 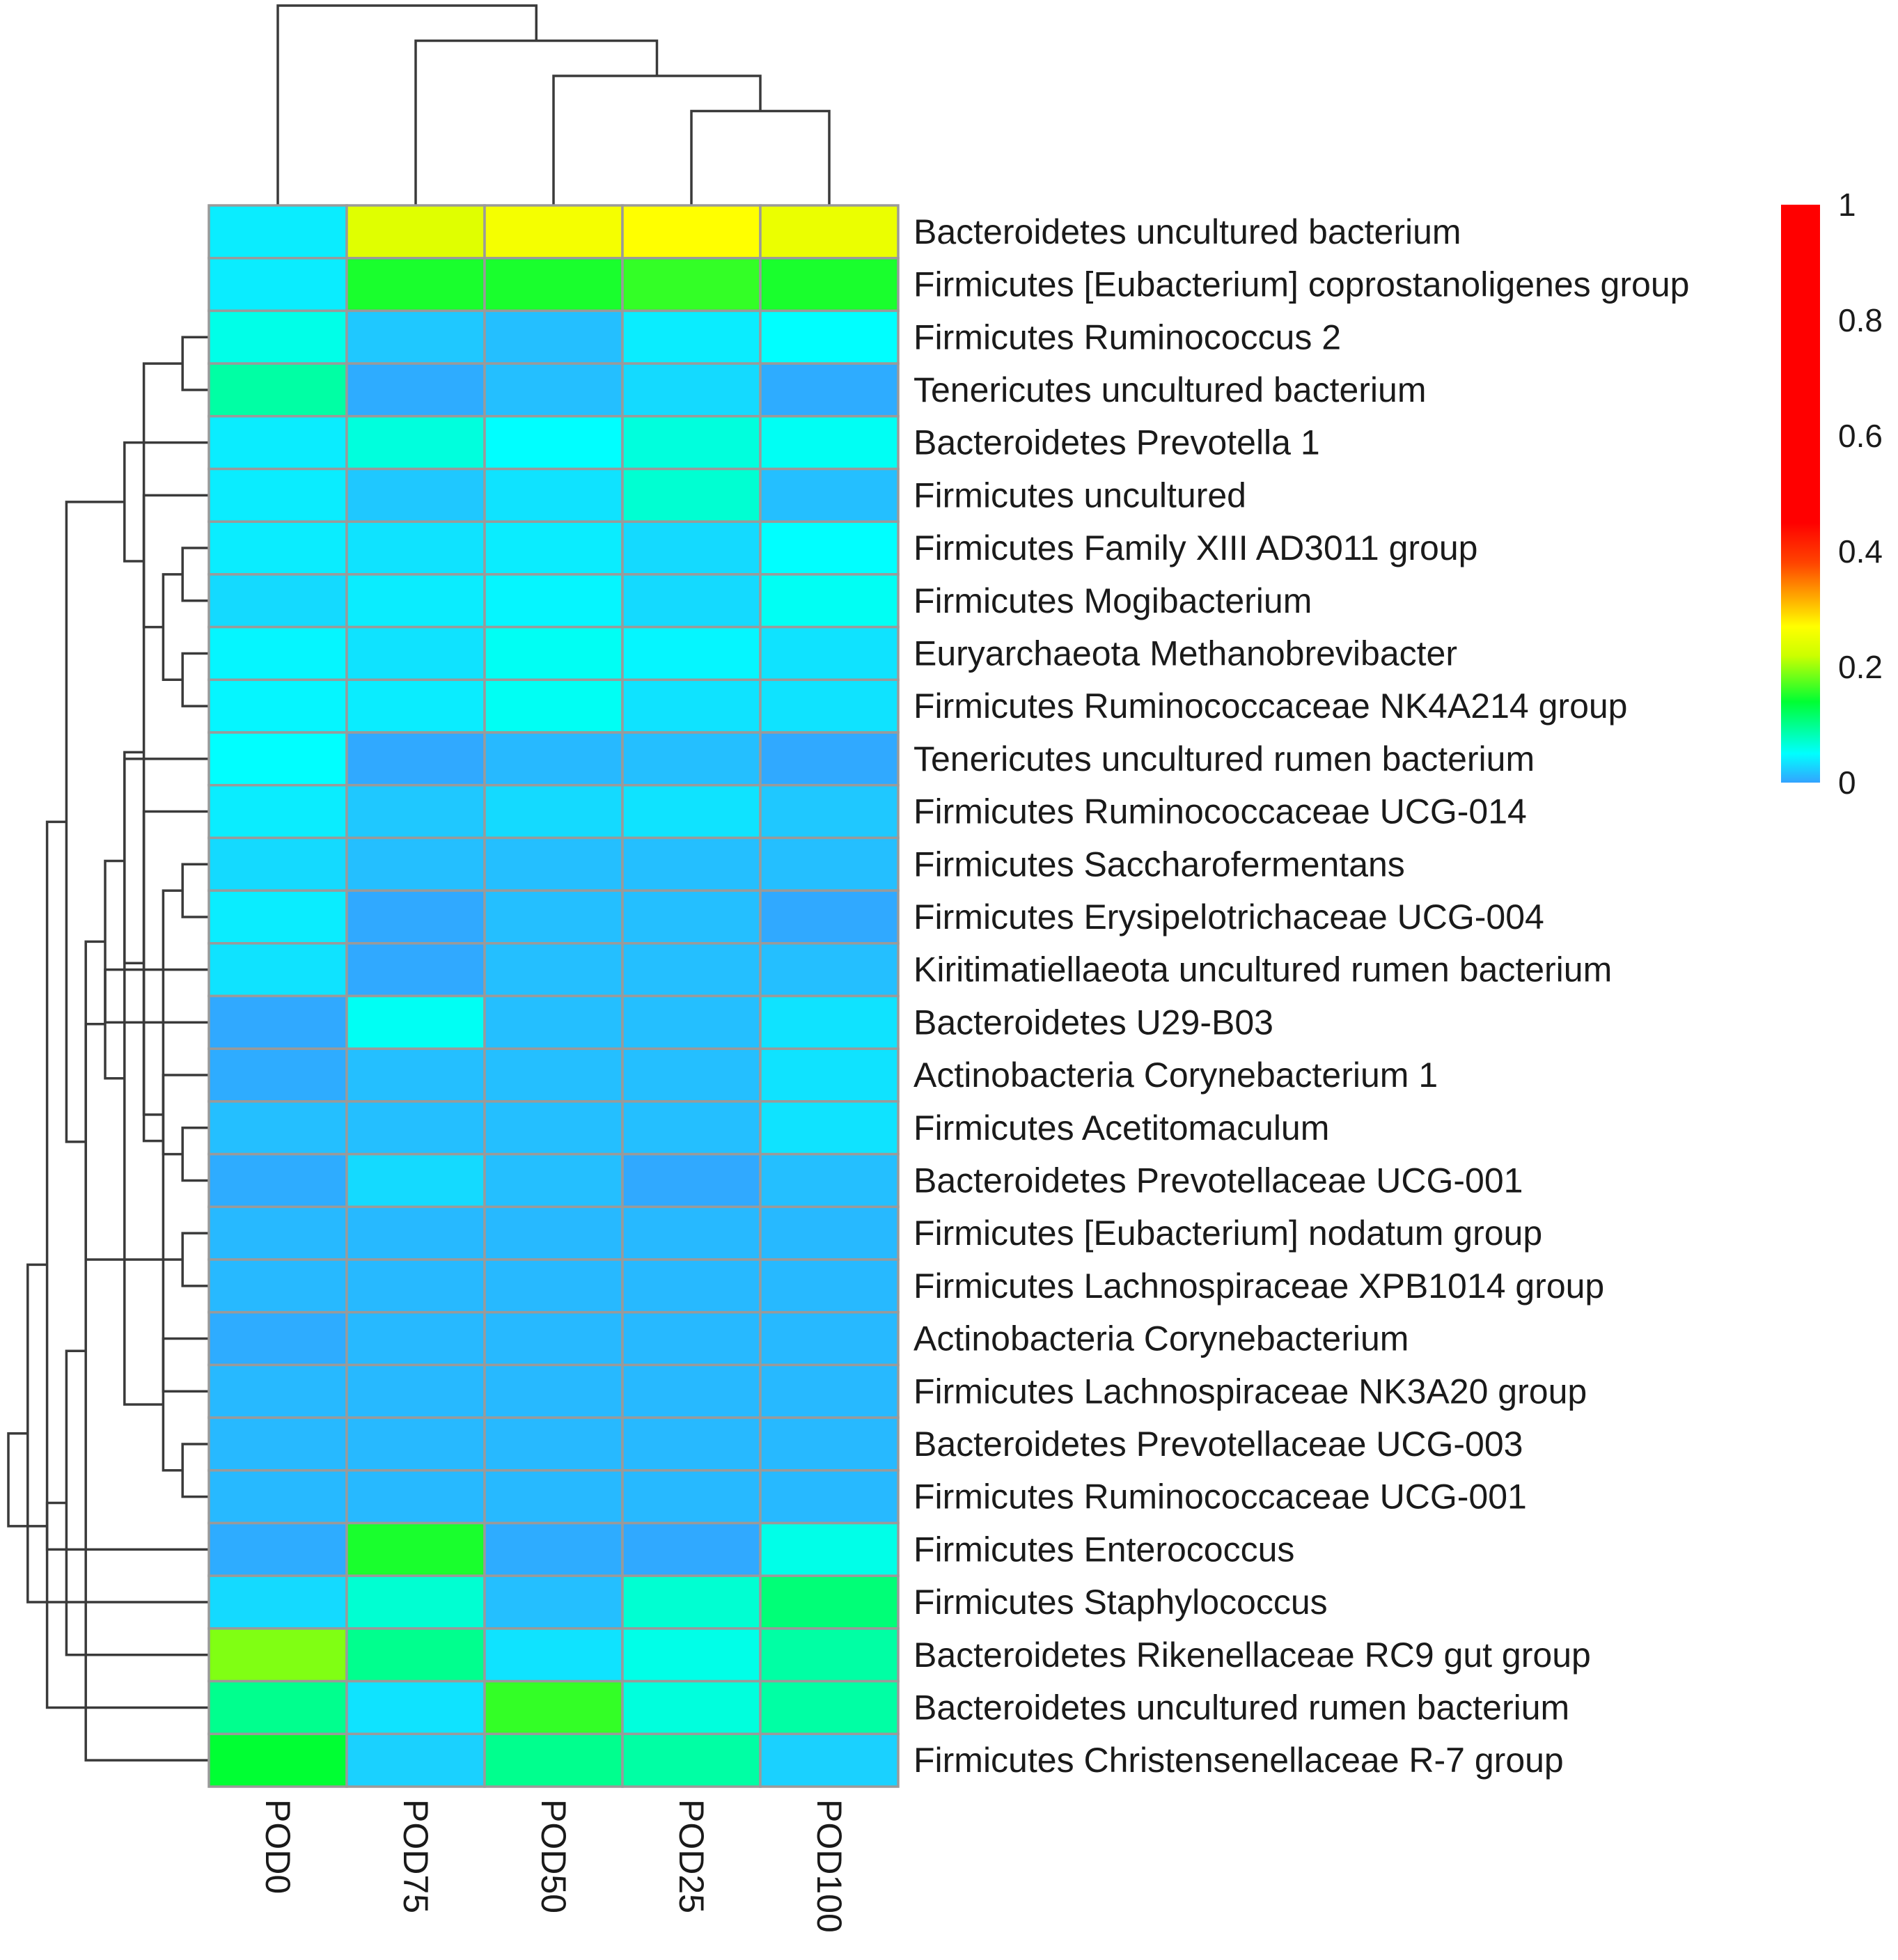 I want to click on column-label: POD50, so click(x=553, y=1856).